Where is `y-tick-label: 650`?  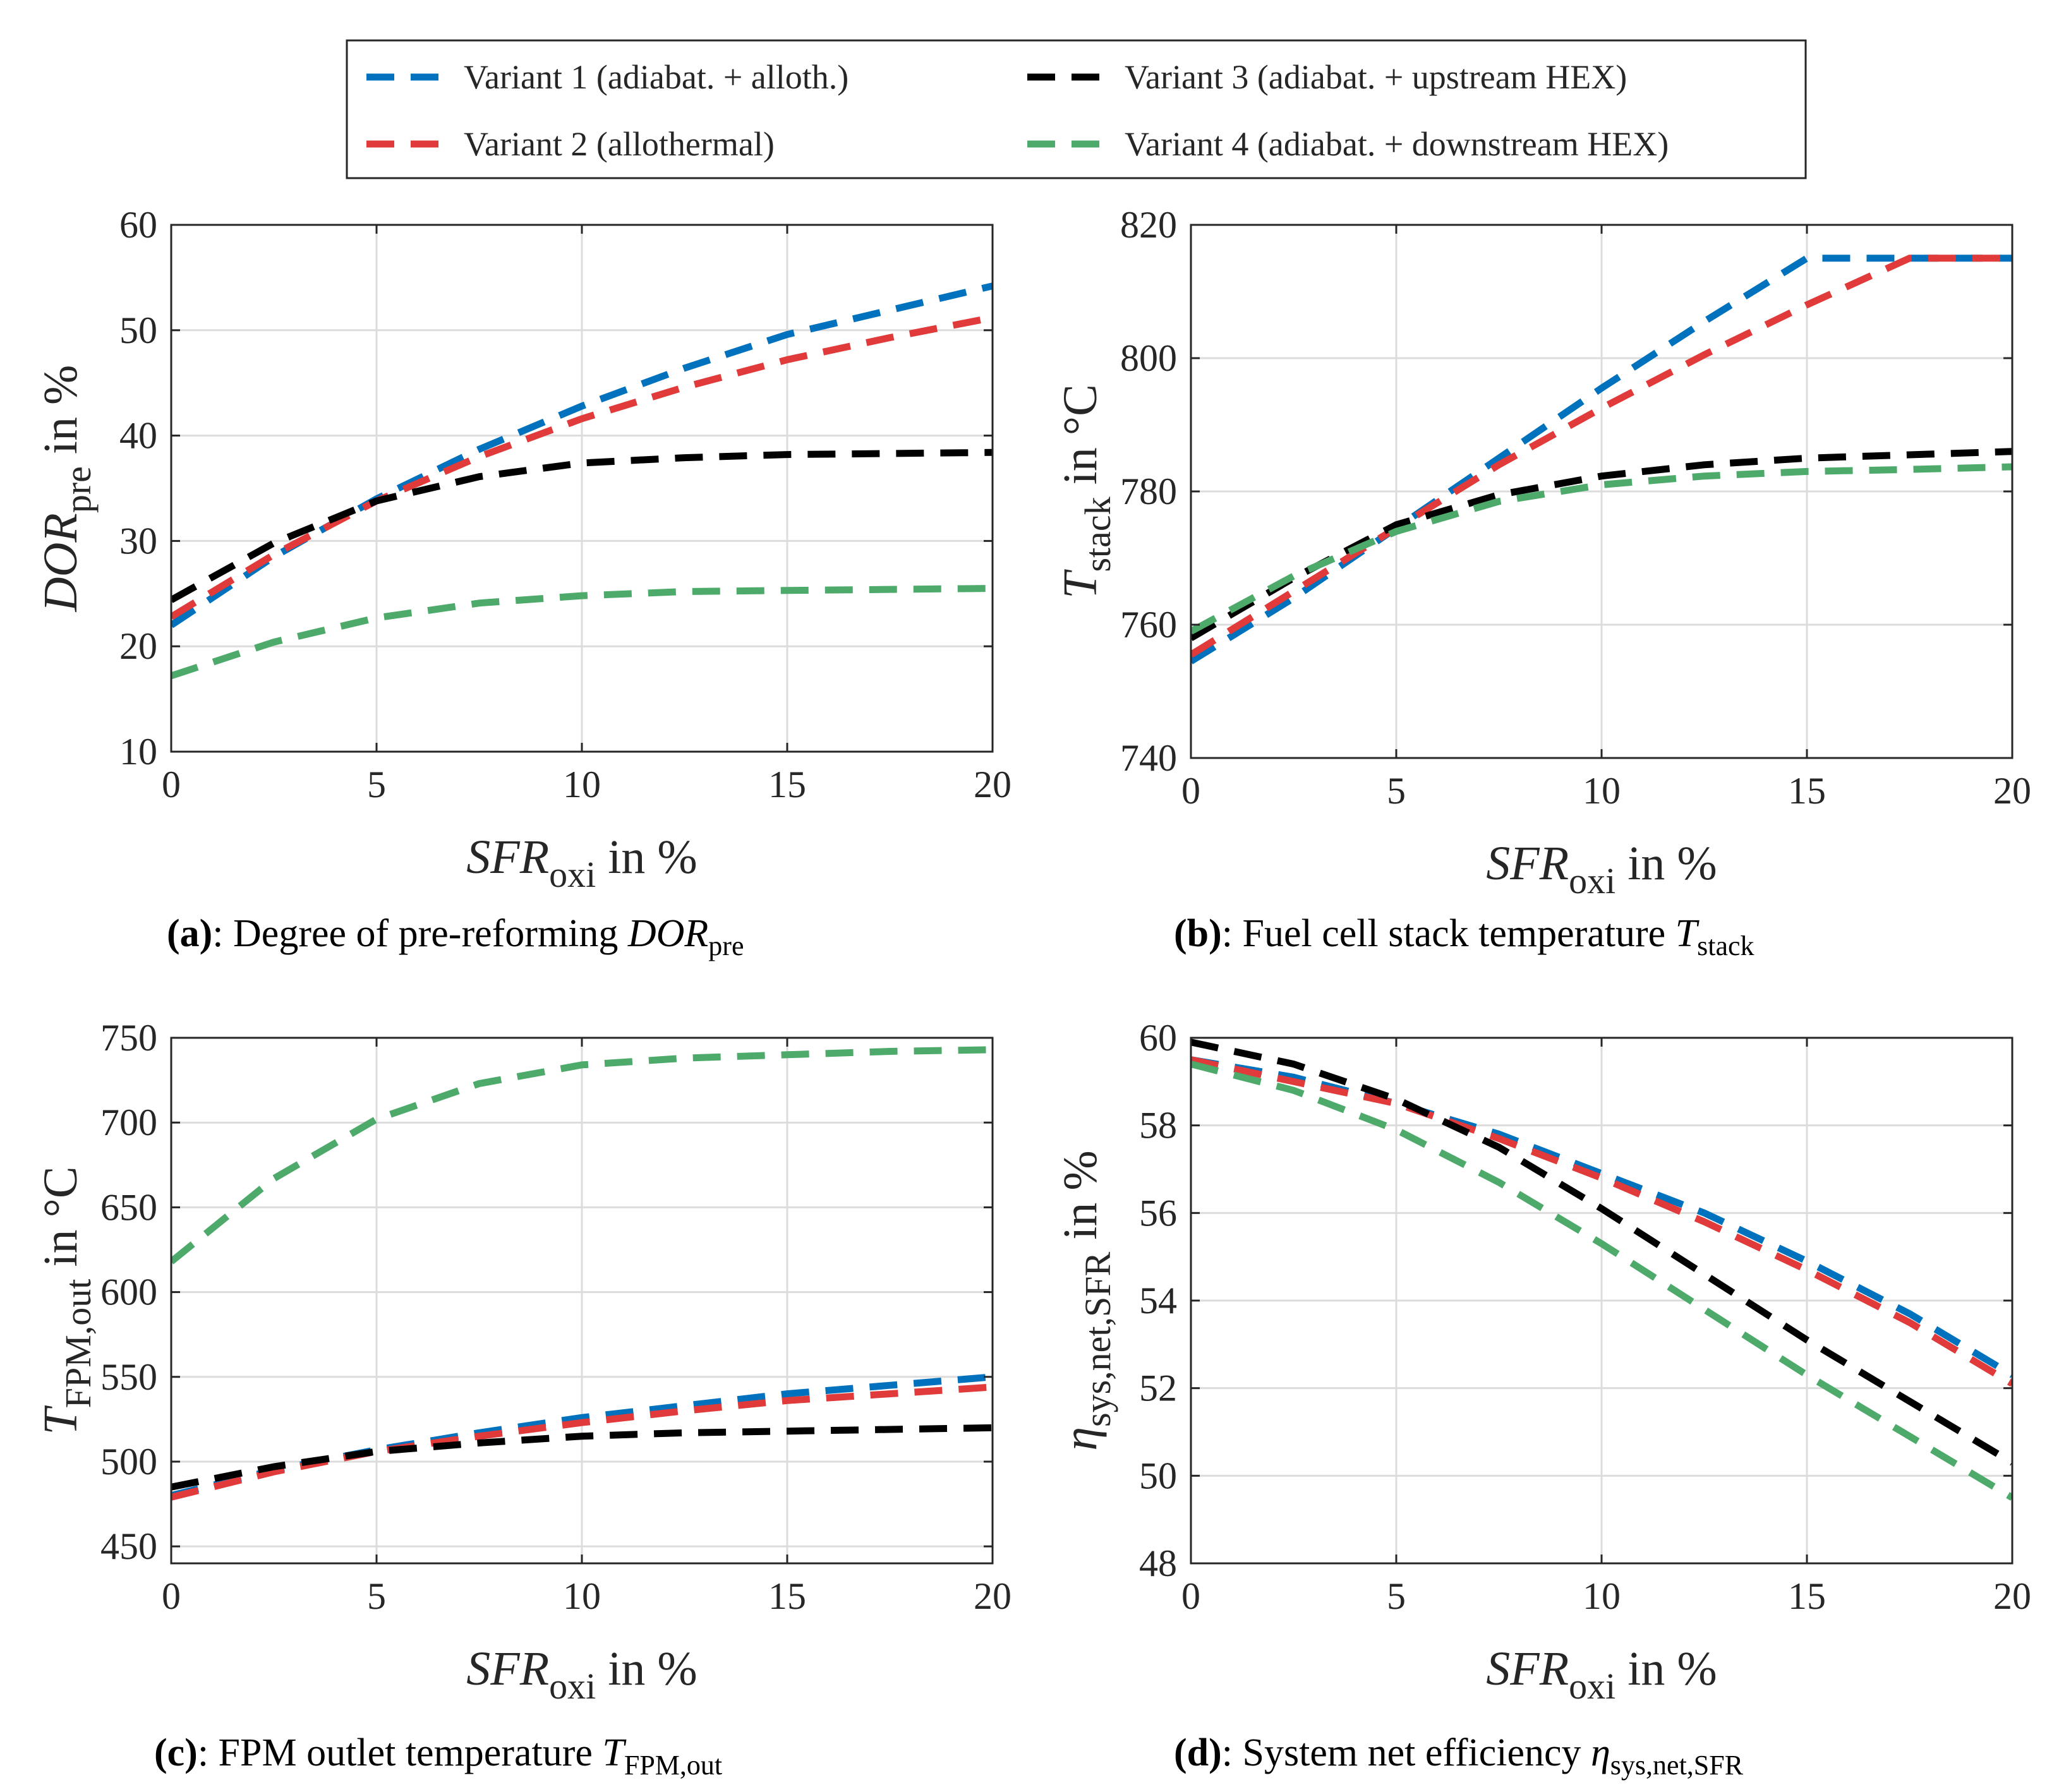 y-tick-label: 650 is located at coordinates (128, 1207).